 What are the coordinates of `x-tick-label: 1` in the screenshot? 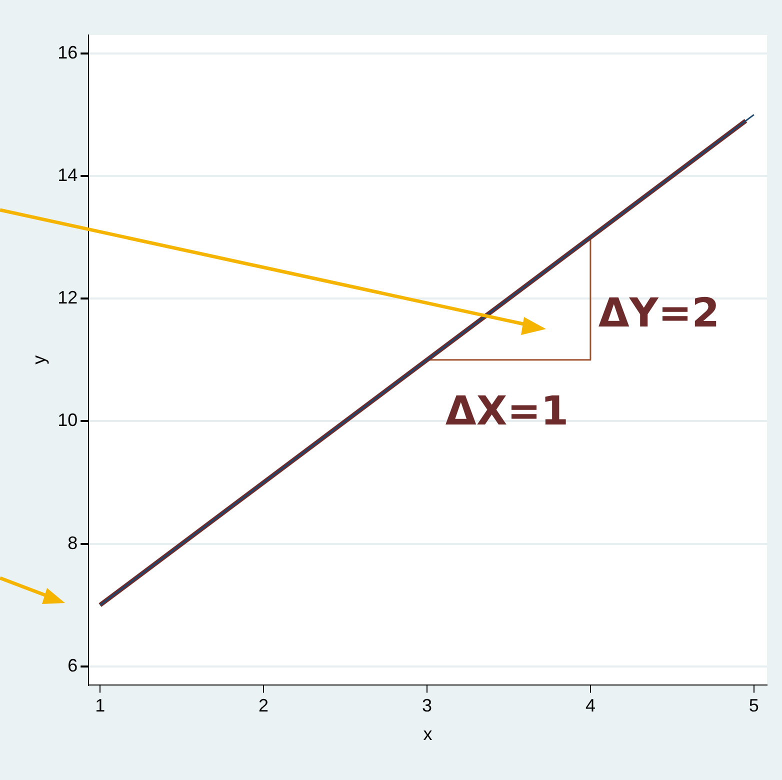 It's located at (100, 706).